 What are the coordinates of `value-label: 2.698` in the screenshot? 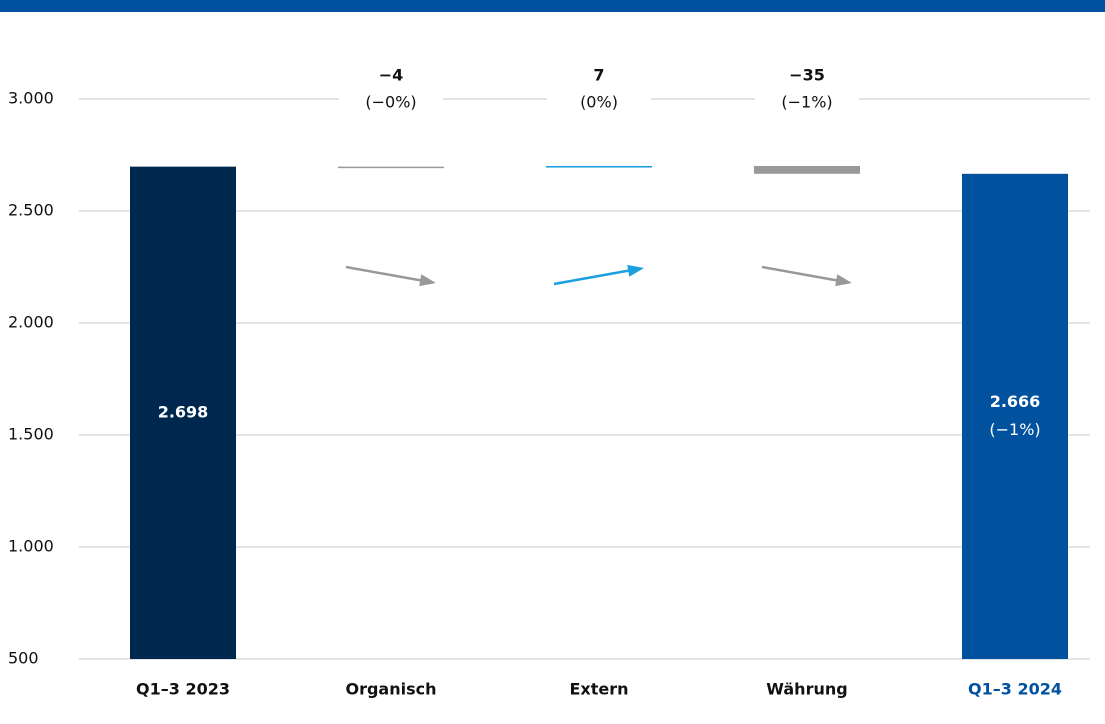 It's located at (183, 411).